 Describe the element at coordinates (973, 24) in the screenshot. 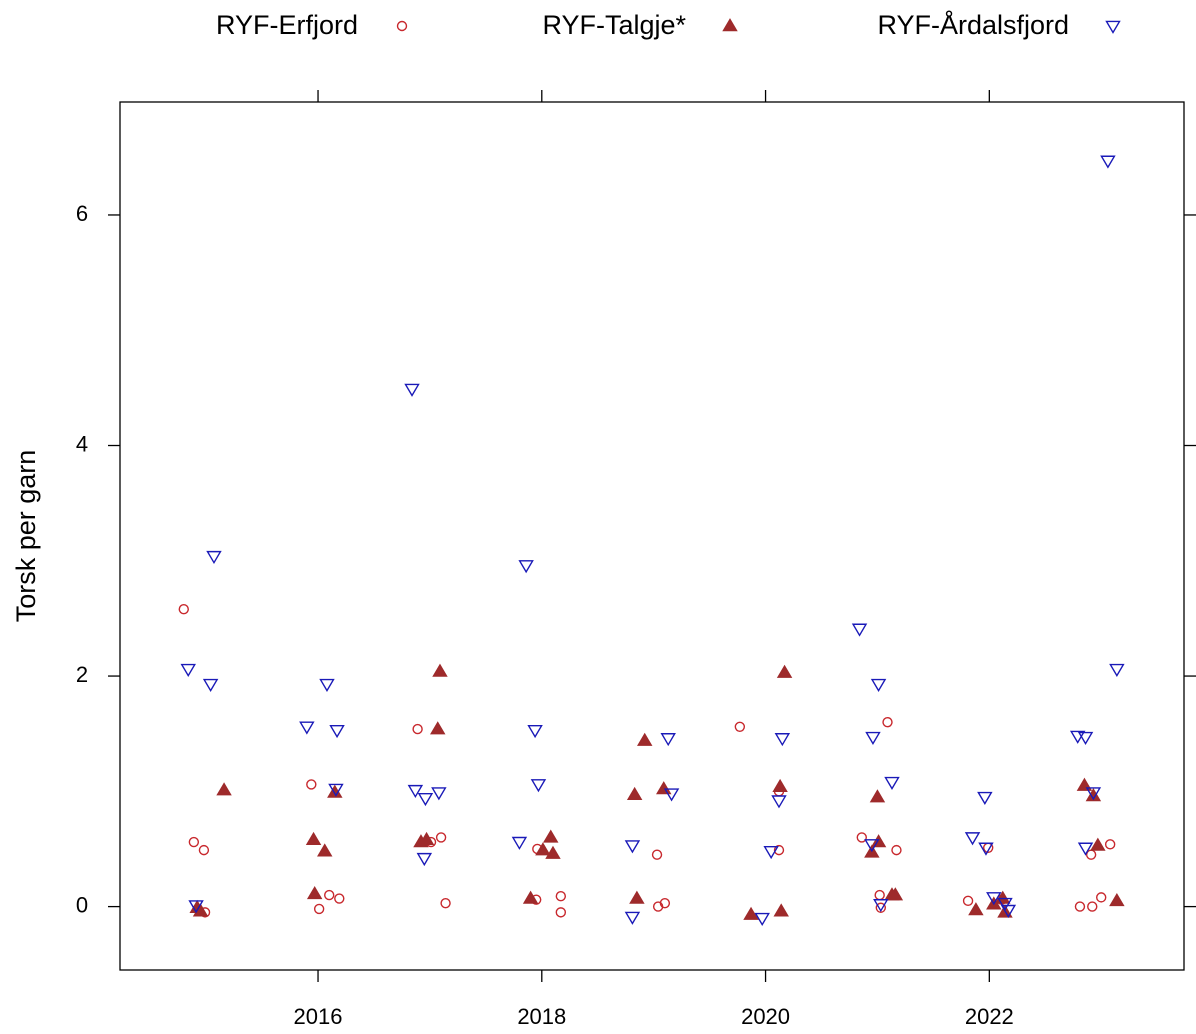

I see `legend-label: RYF-Årdalsfjord` at that location.